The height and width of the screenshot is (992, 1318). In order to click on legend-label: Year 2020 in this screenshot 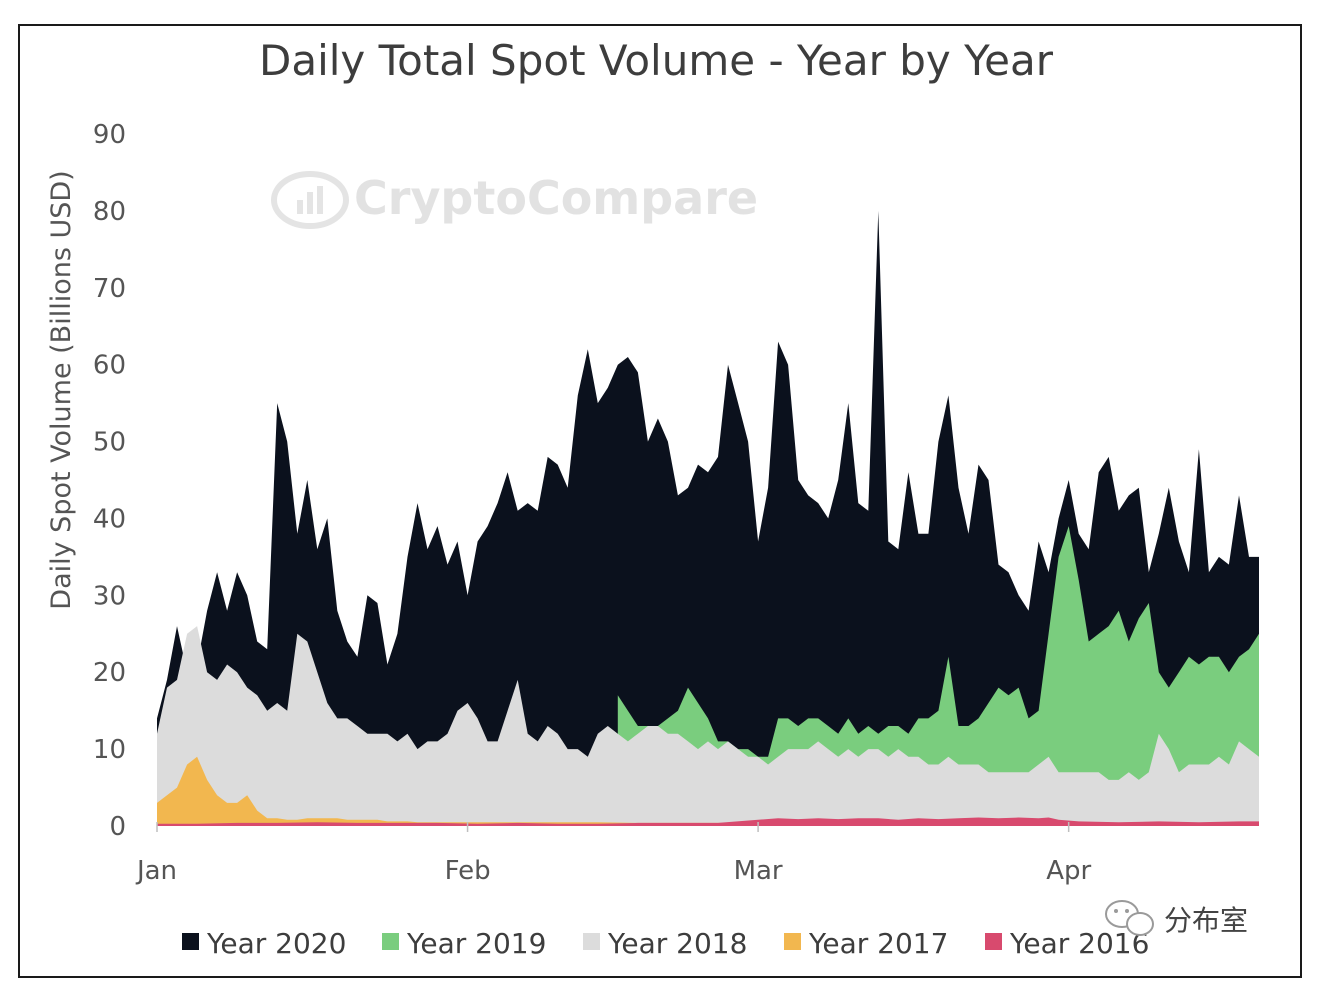, I will do `click(276, 943)`.